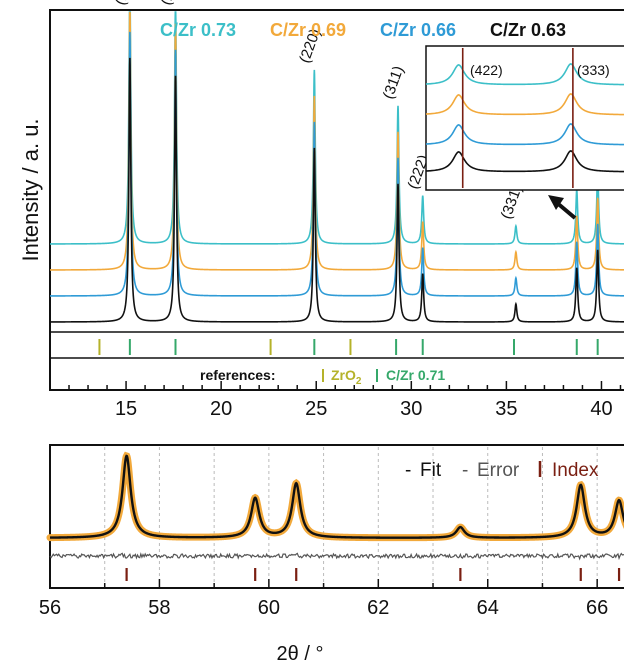 Image resolution: width=624 pixels, height=666 pixels. I want to click on hkl-label: (200), so click(171, 3).